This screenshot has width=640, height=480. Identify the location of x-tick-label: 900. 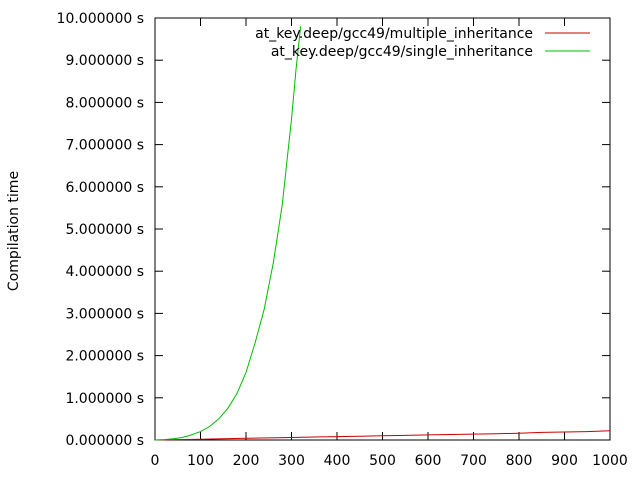
(564, 461).